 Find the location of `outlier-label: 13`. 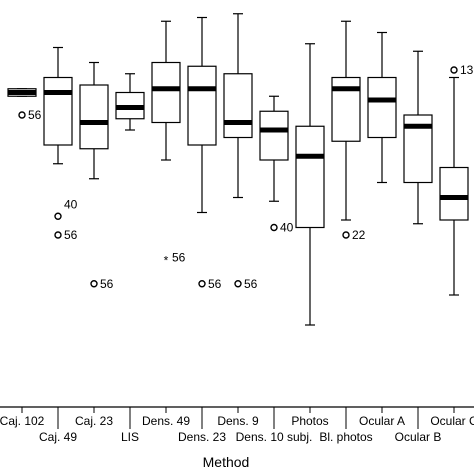

outlier-label: 13 is located at coordinates (467, 70).